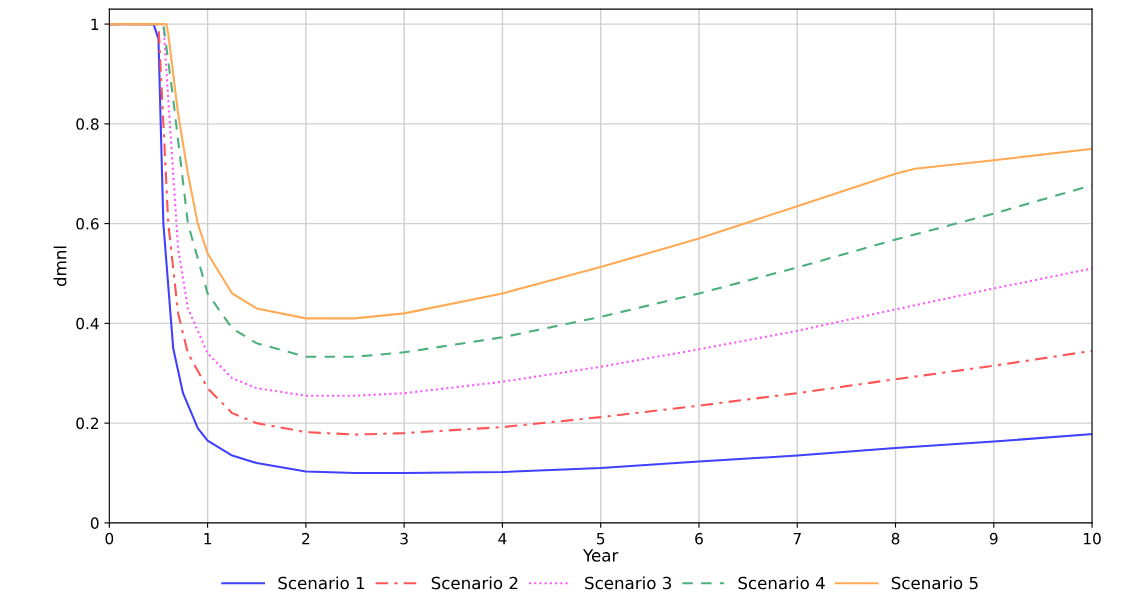  I want to click on x-tick-label: 6, so click(699, 538).